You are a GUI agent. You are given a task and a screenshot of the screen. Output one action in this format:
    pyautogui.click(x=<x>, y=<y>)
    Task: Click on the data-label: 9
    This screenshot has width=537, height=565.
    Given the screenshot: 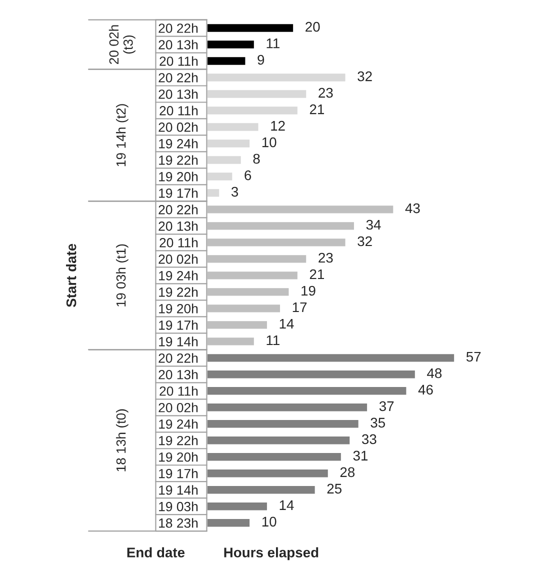 What is the action you would take?
    pyautogui.click(x=261, y=59)
    